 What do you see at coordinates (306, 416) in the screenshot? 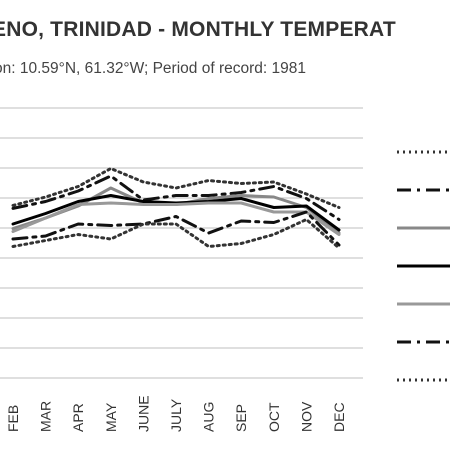
I see `x-tick-label: NOV` at bounding box center [306, 416].